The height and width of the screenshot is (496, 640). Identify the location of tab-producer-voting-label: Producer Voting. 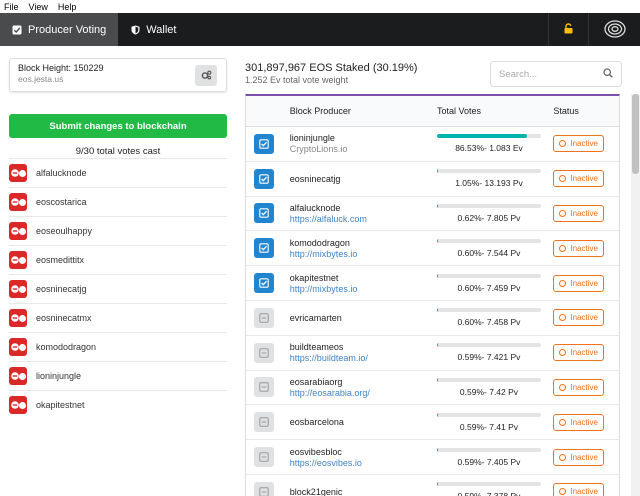
(67, 29).